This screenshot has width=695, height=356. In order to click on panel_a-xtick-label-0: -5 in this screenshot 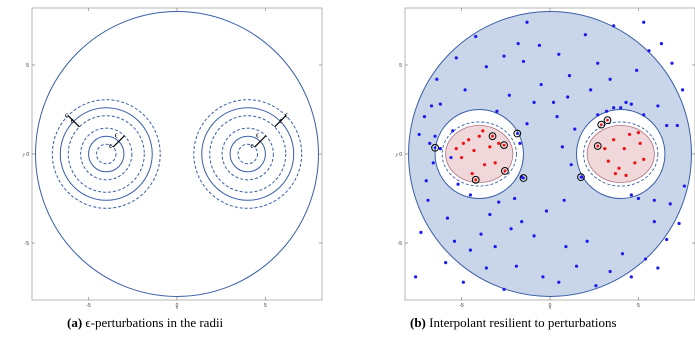, I will do `click(88, 306)`.